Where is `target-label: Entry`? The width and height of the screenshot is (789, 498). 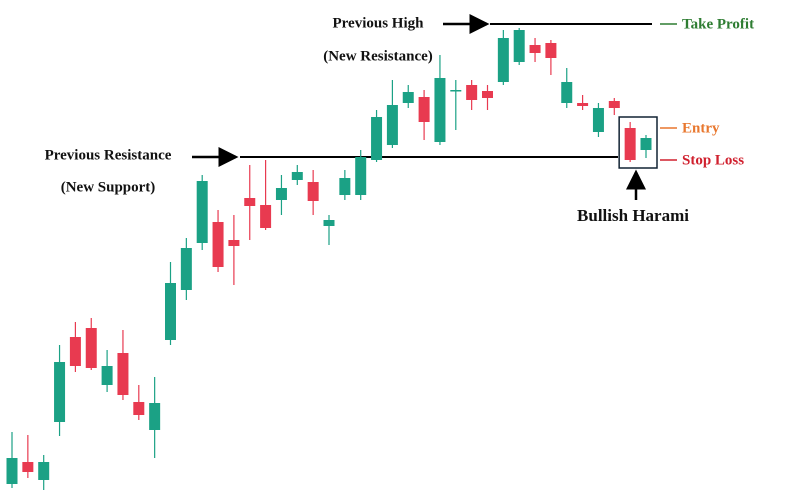
target-label: Entry is located at coordinates (701, 128).